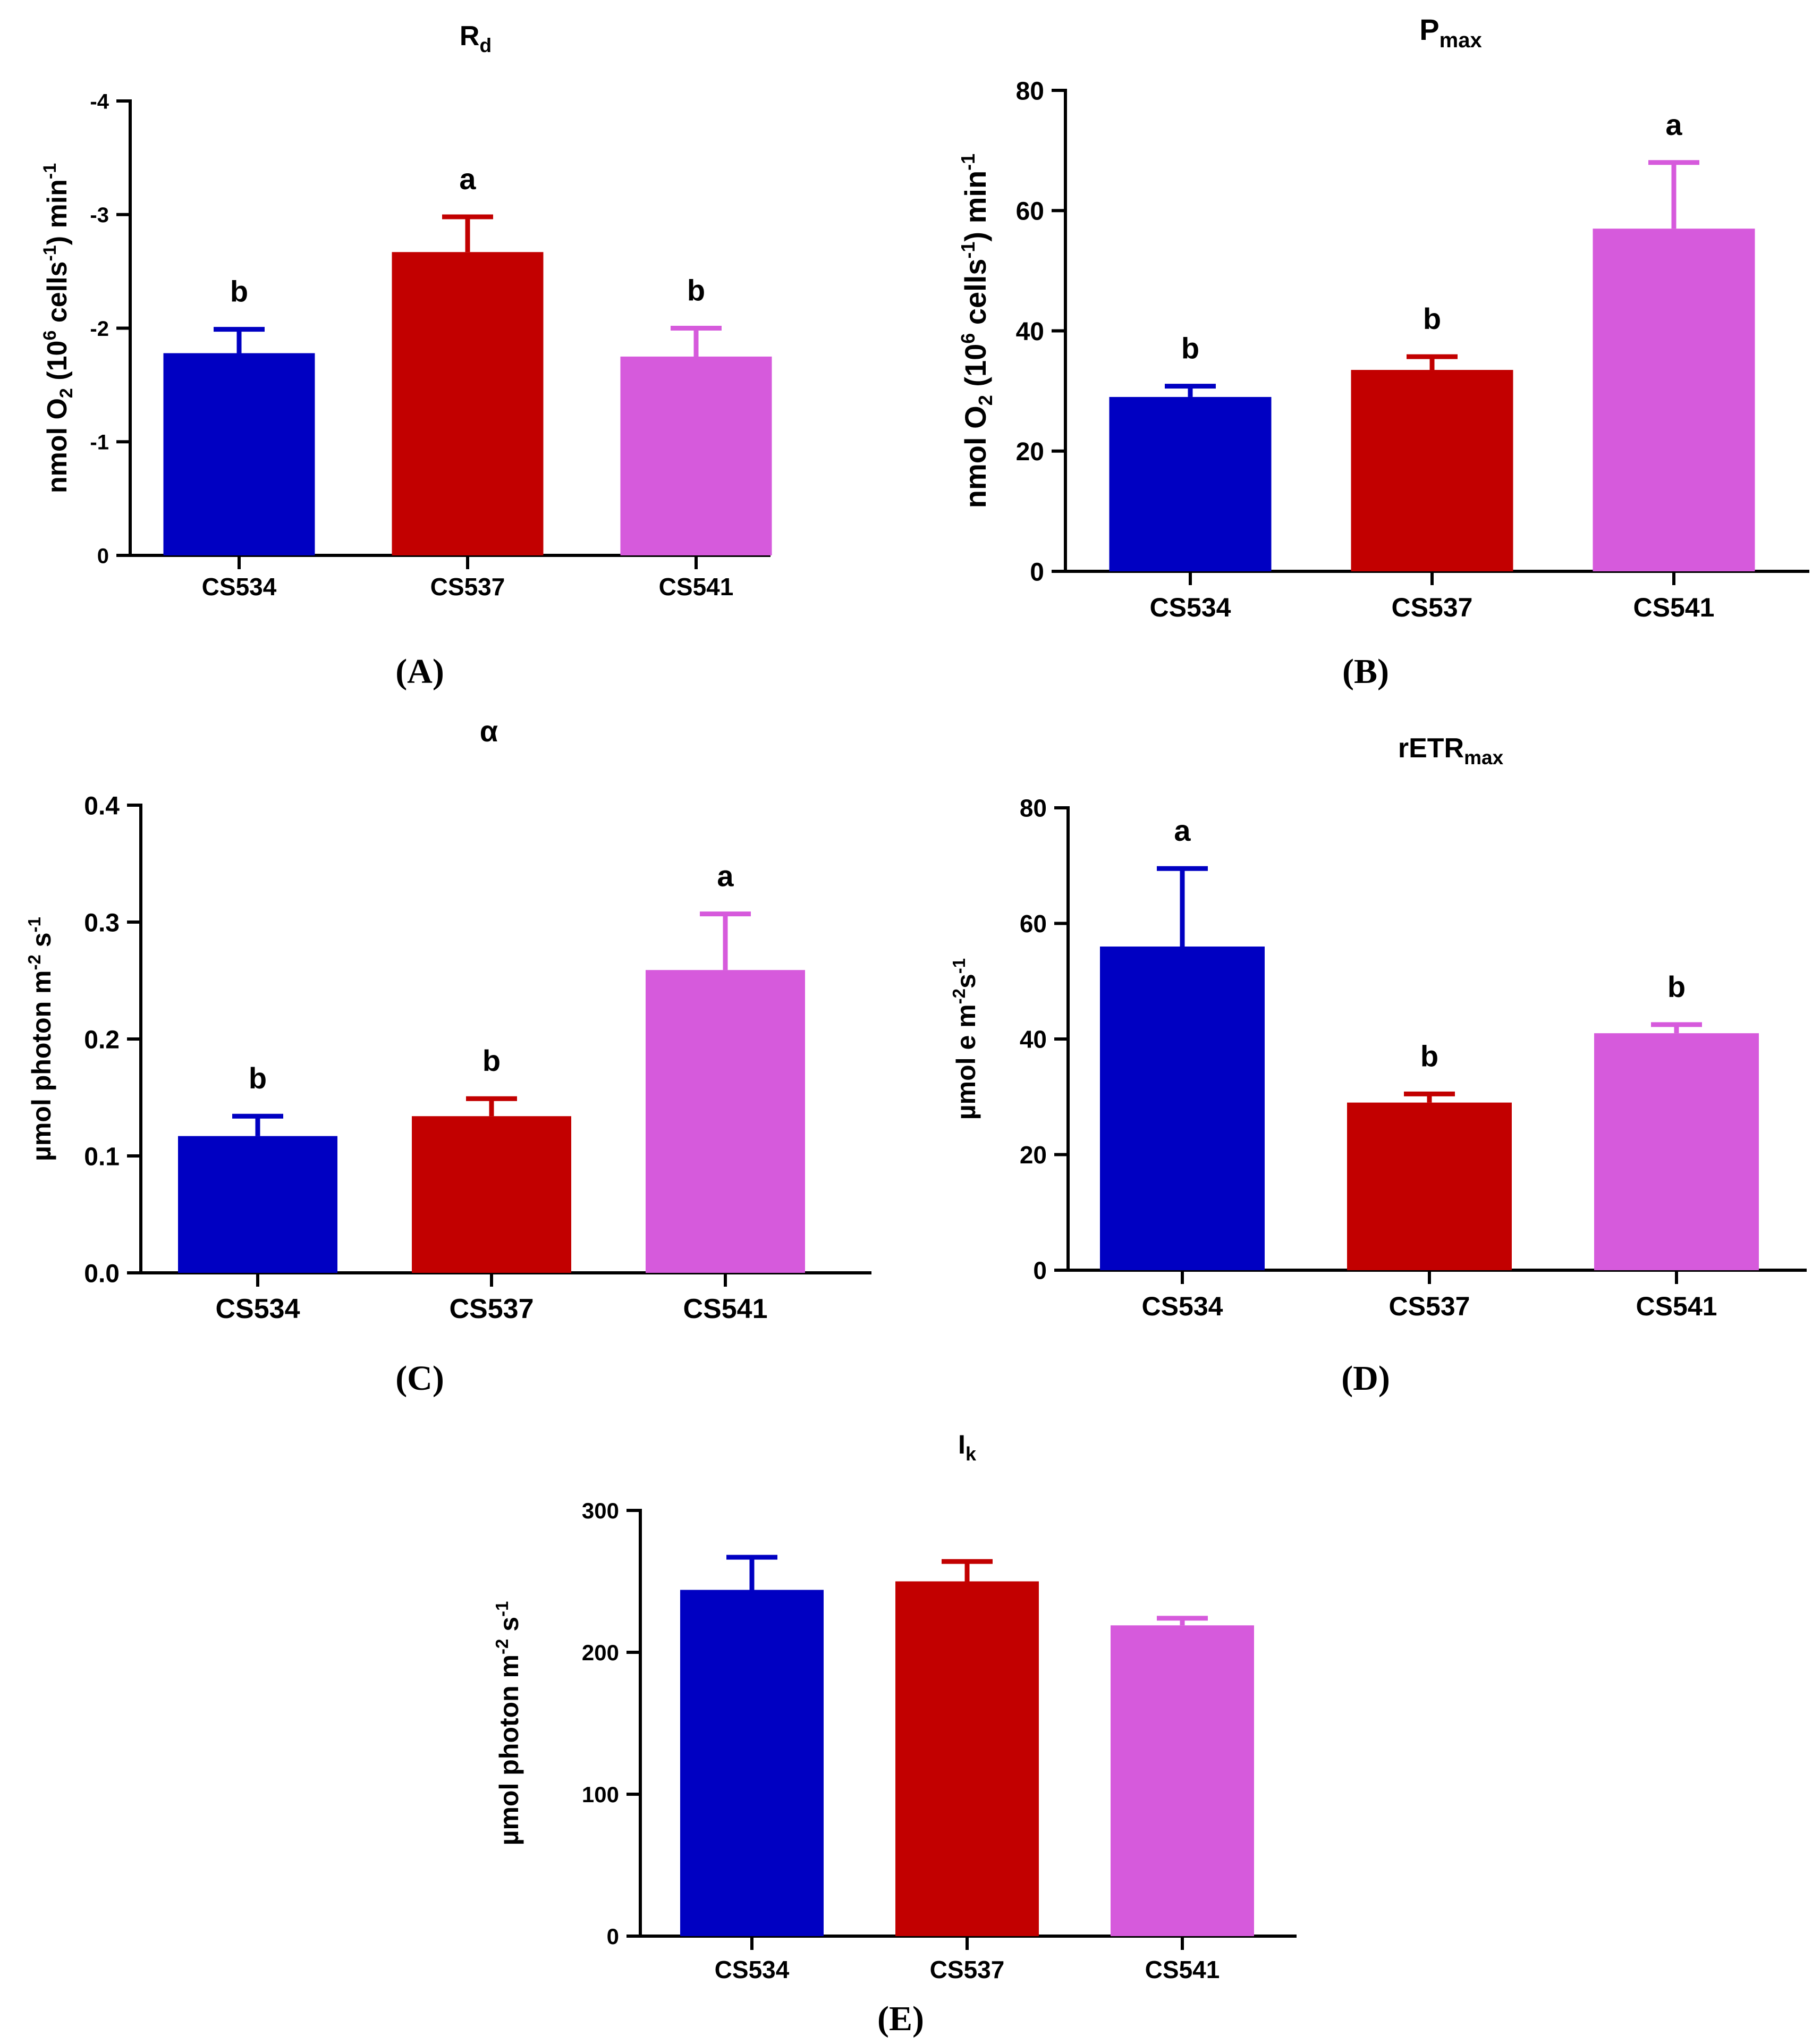  Describe the element at coordinates (419, 671) in the screenshot. I see `panel-label: (A)` at that location.